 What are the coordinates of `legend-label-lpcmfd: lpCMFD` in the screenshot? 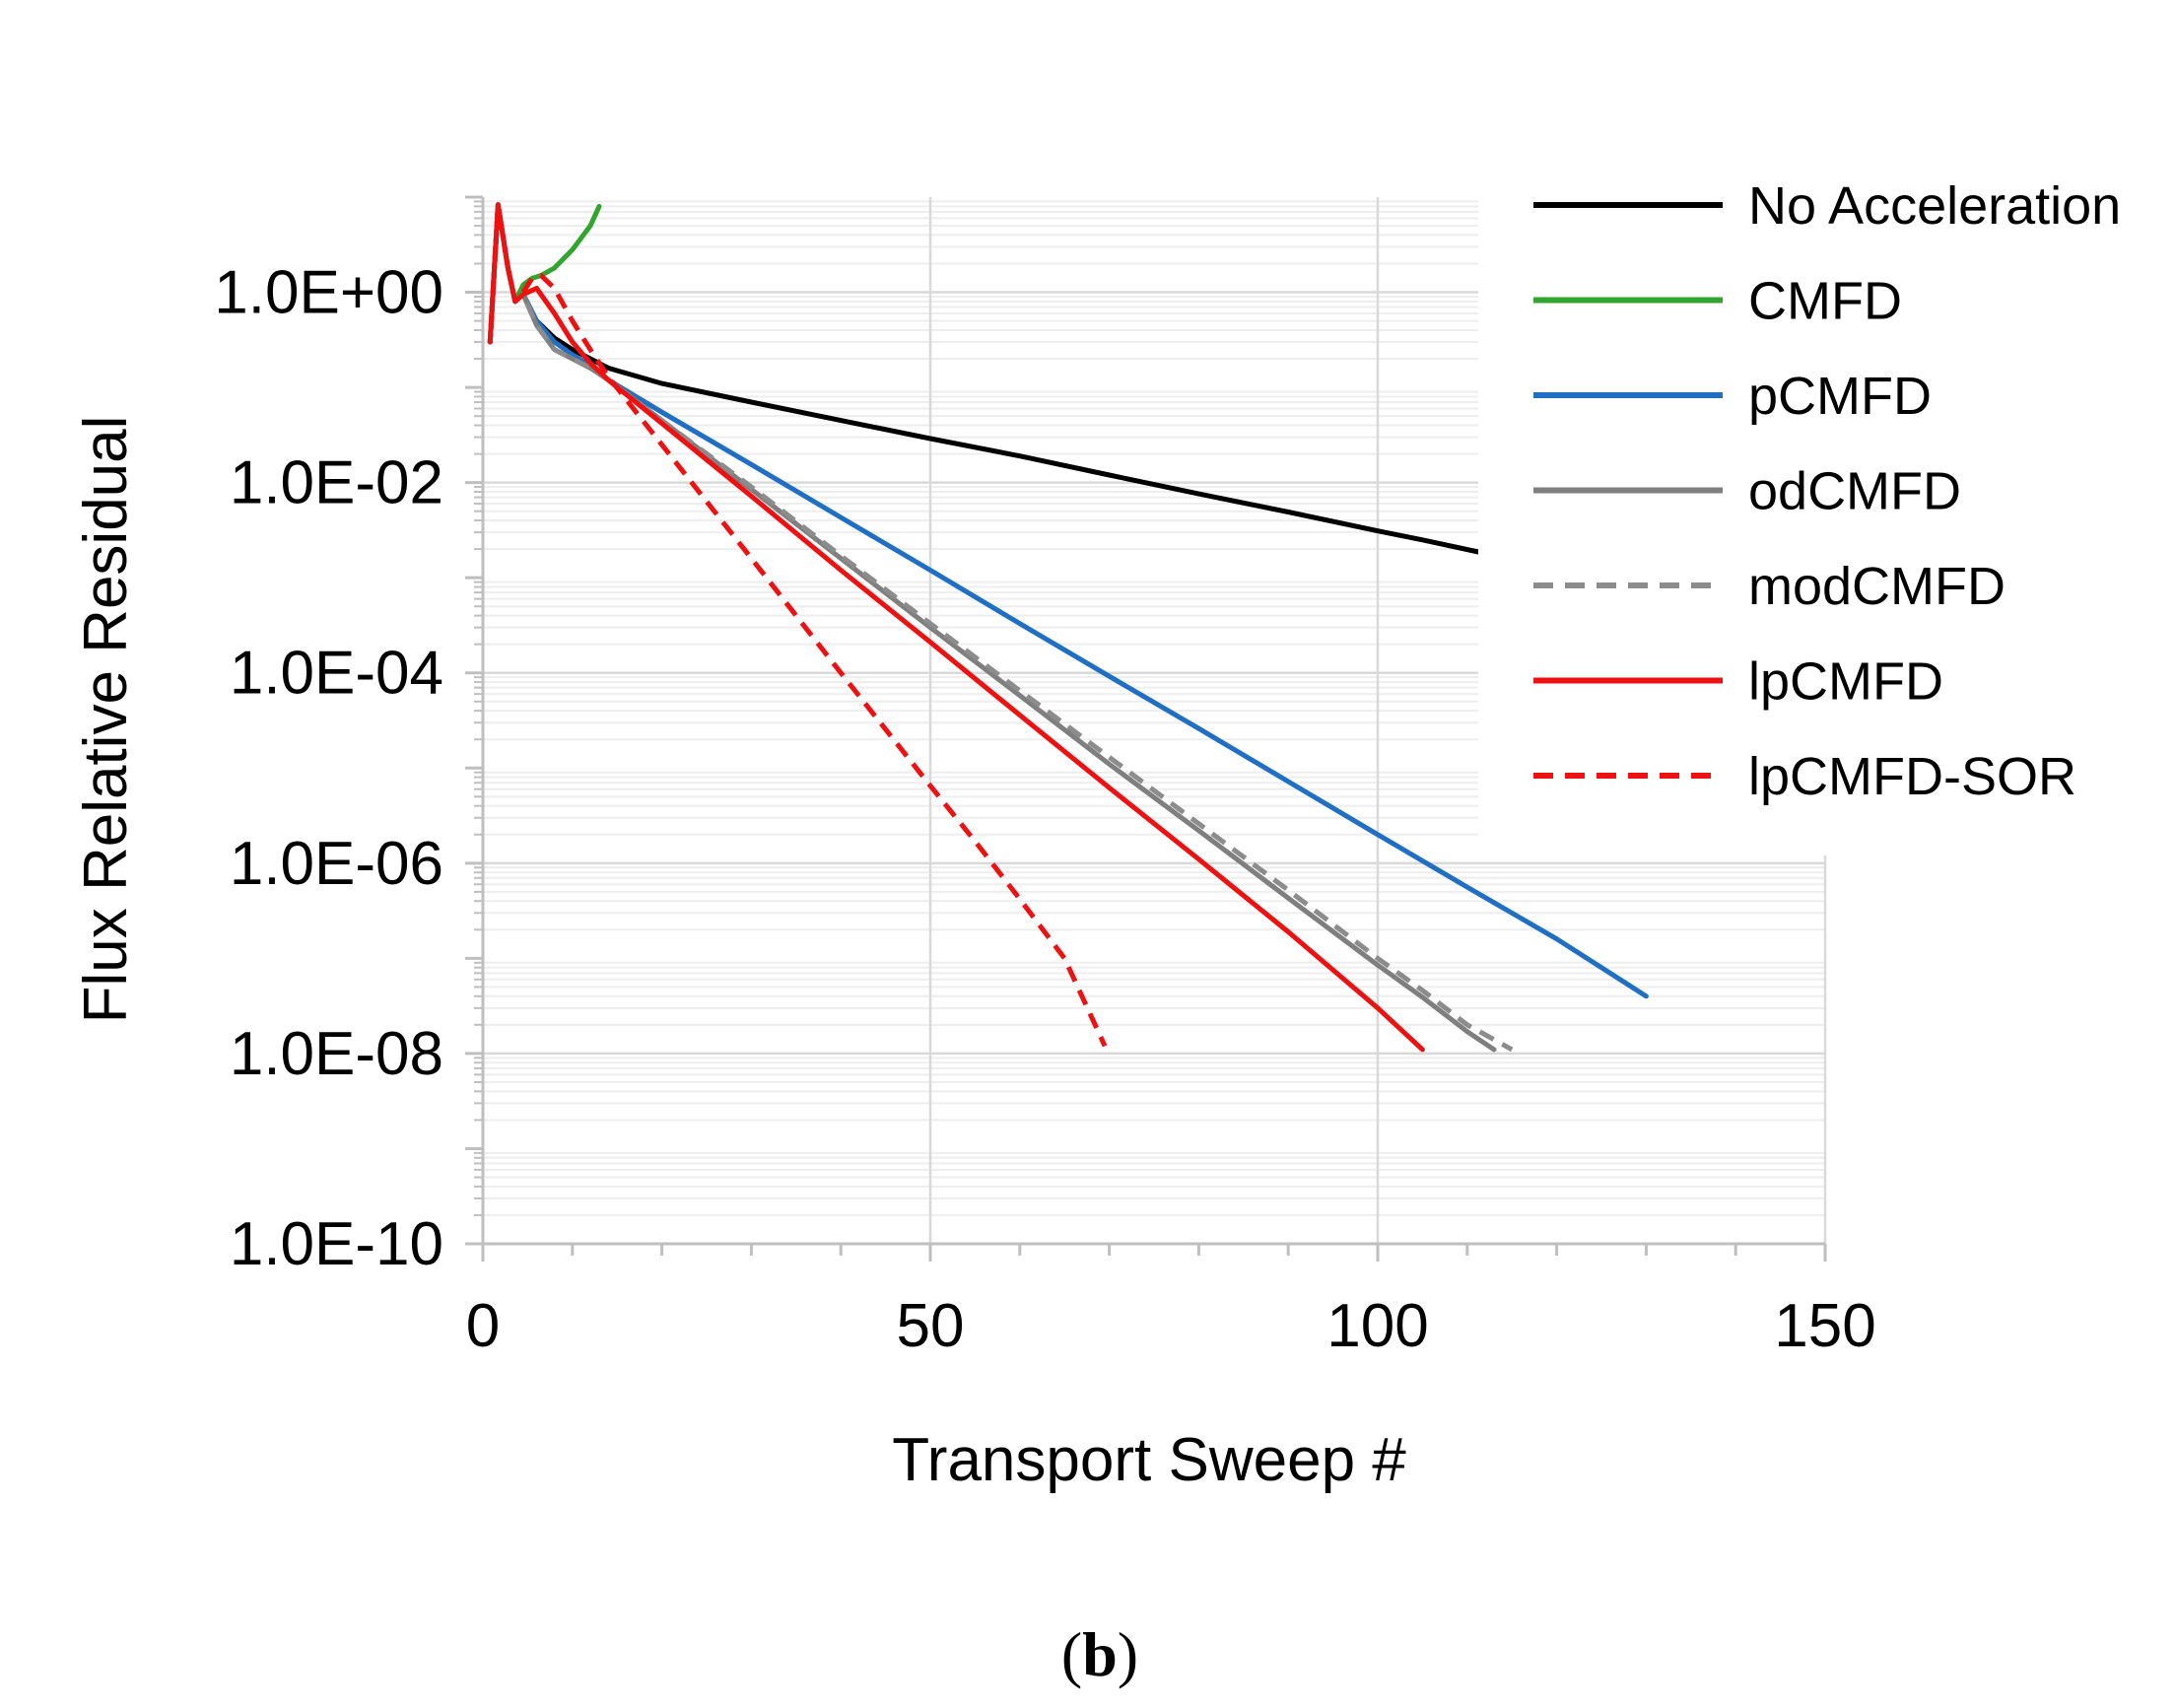 It's located at (1845, 682).